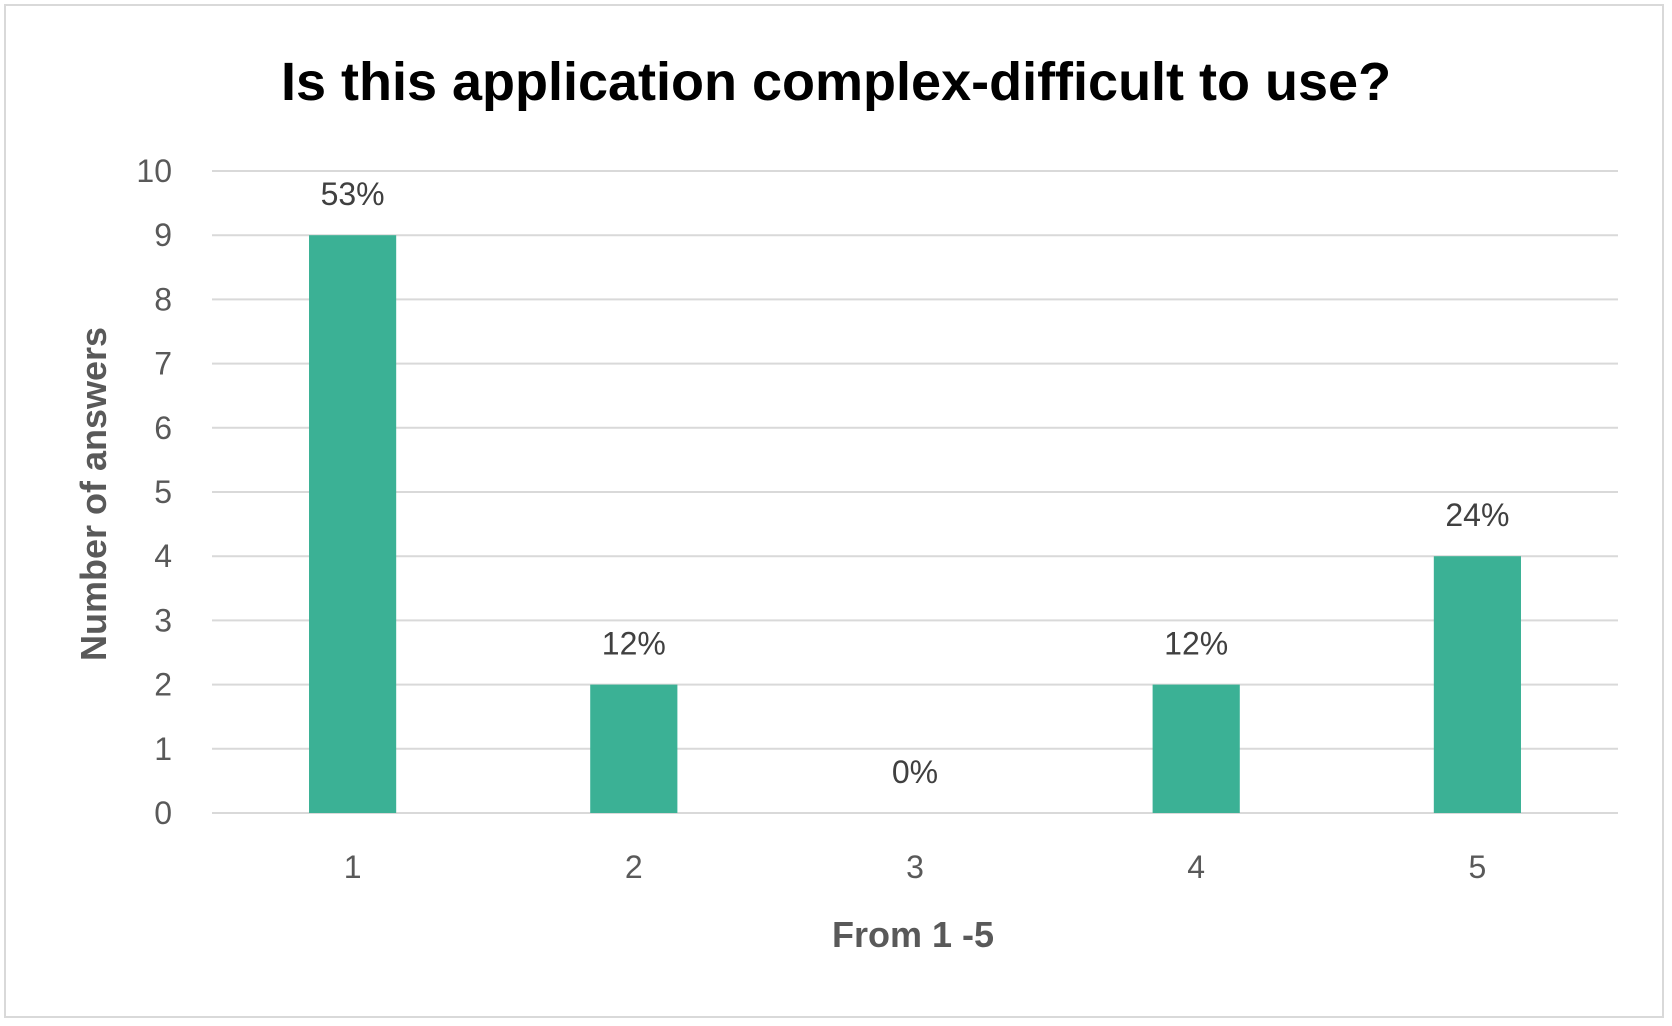 The image size is (1672, 1026). I want to click on y-tick-label: 4, so click(163, 556).